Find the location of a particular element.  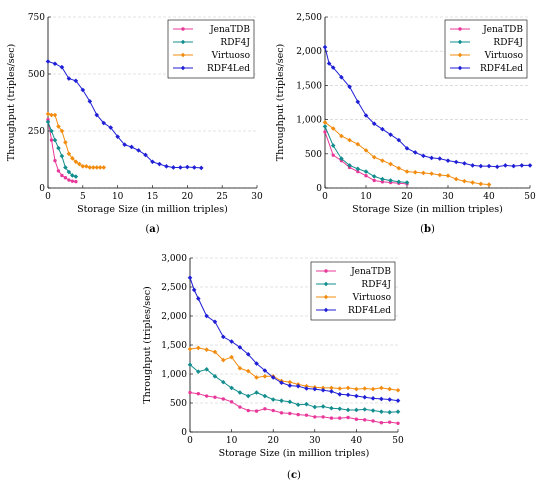

x-tick-label: 20 is located at coordinates (407, 197).